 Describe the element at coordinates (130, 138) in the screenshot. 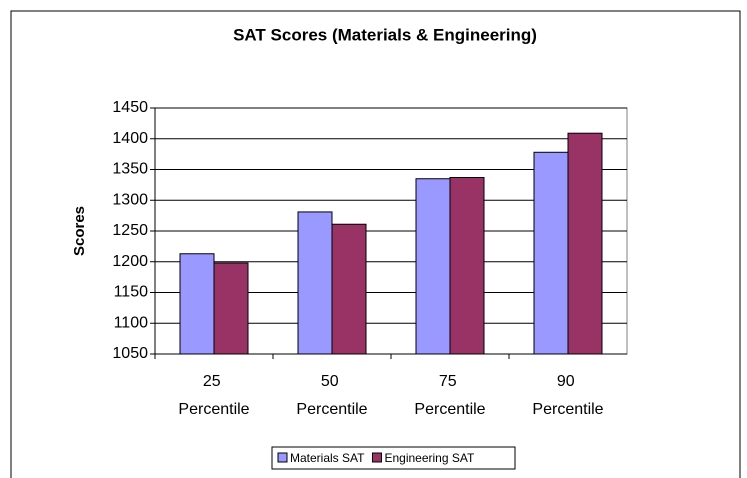

I see `y-tick-label: 1400` at that location.